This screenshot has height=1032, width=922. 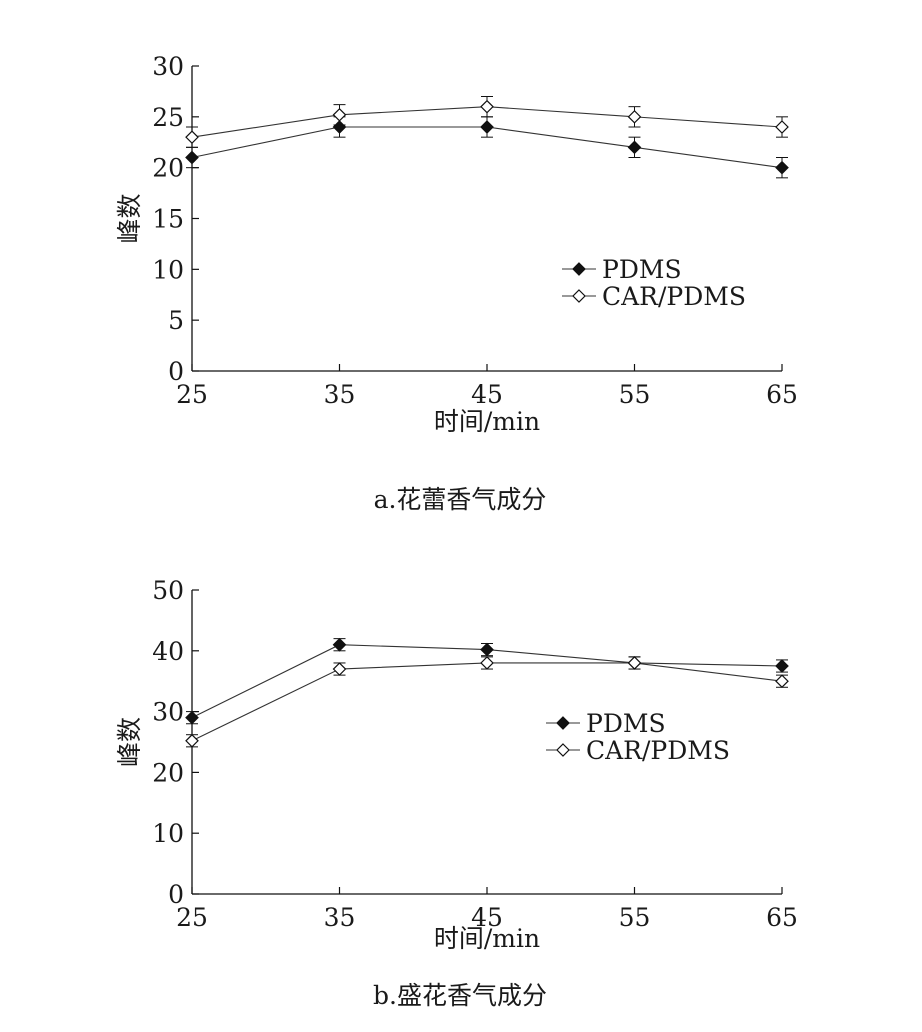 I want to click on chart-caption: b.盛花香气成分, so click(x=460, y=995).